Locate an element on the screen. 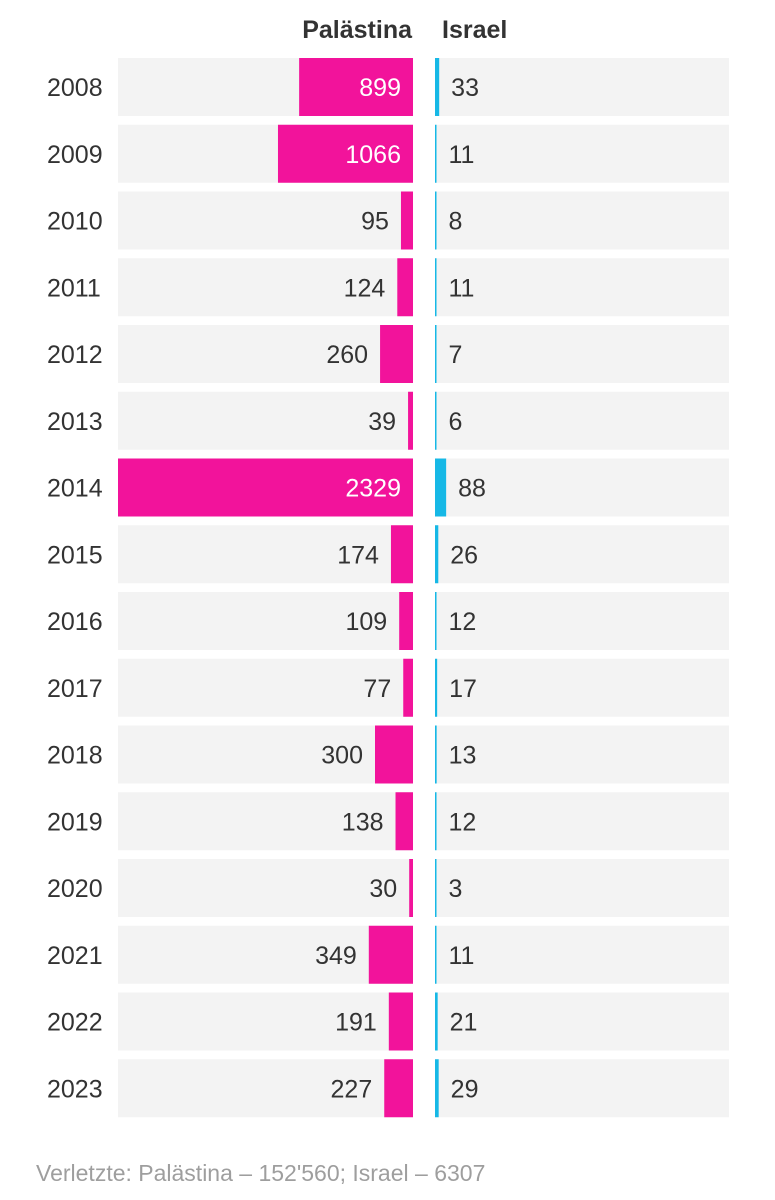 This screenshot has width=775, height=1200. value-label-palestine: 39 is located at coordinates (382, 422).